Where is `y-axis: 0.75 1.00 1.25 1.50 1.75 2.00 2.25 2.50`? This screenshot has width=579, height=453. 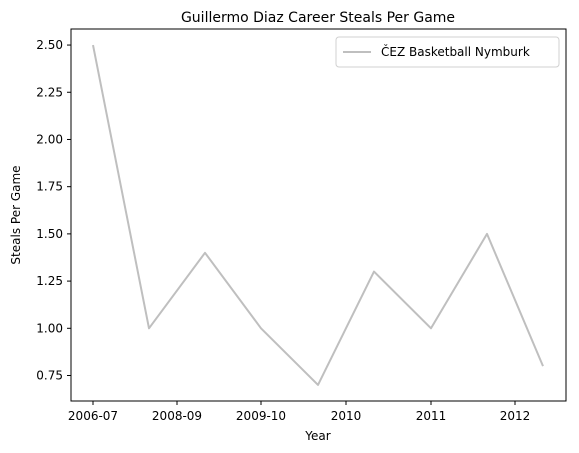
y-axis: 0.75 1.00 1.25 1.50 1.75 2.00 2.25 2.50 is located at coordinates (53, 210).